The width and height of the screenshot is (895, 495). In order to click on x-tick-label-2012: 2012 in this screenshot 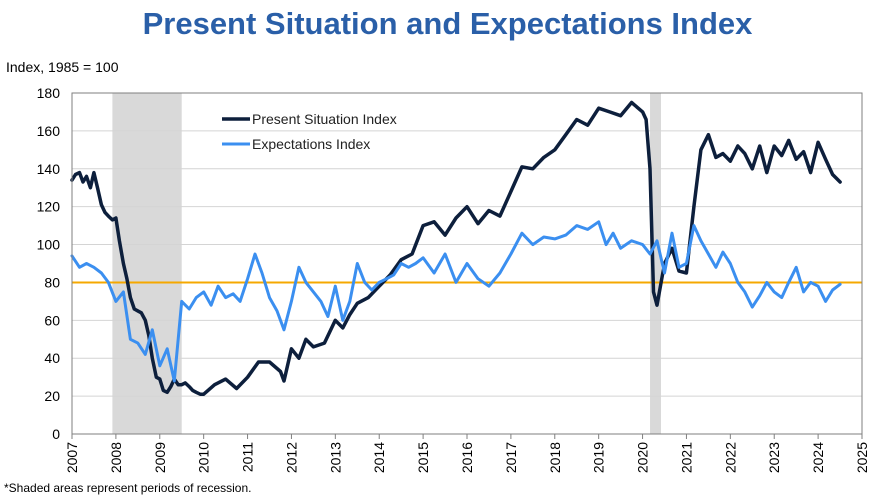, I will do `click(291, 457)`.